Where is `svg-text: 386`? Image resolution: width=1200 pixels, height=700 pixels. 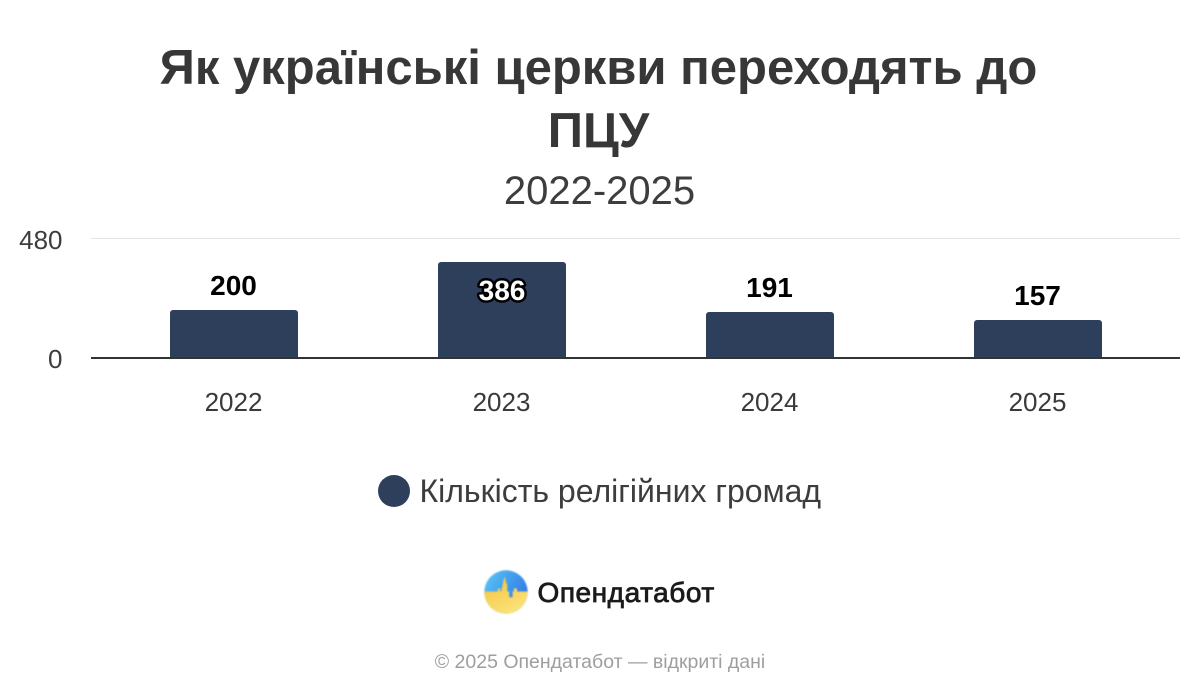
svg-text: 386 is located at coordinates (501, 290).